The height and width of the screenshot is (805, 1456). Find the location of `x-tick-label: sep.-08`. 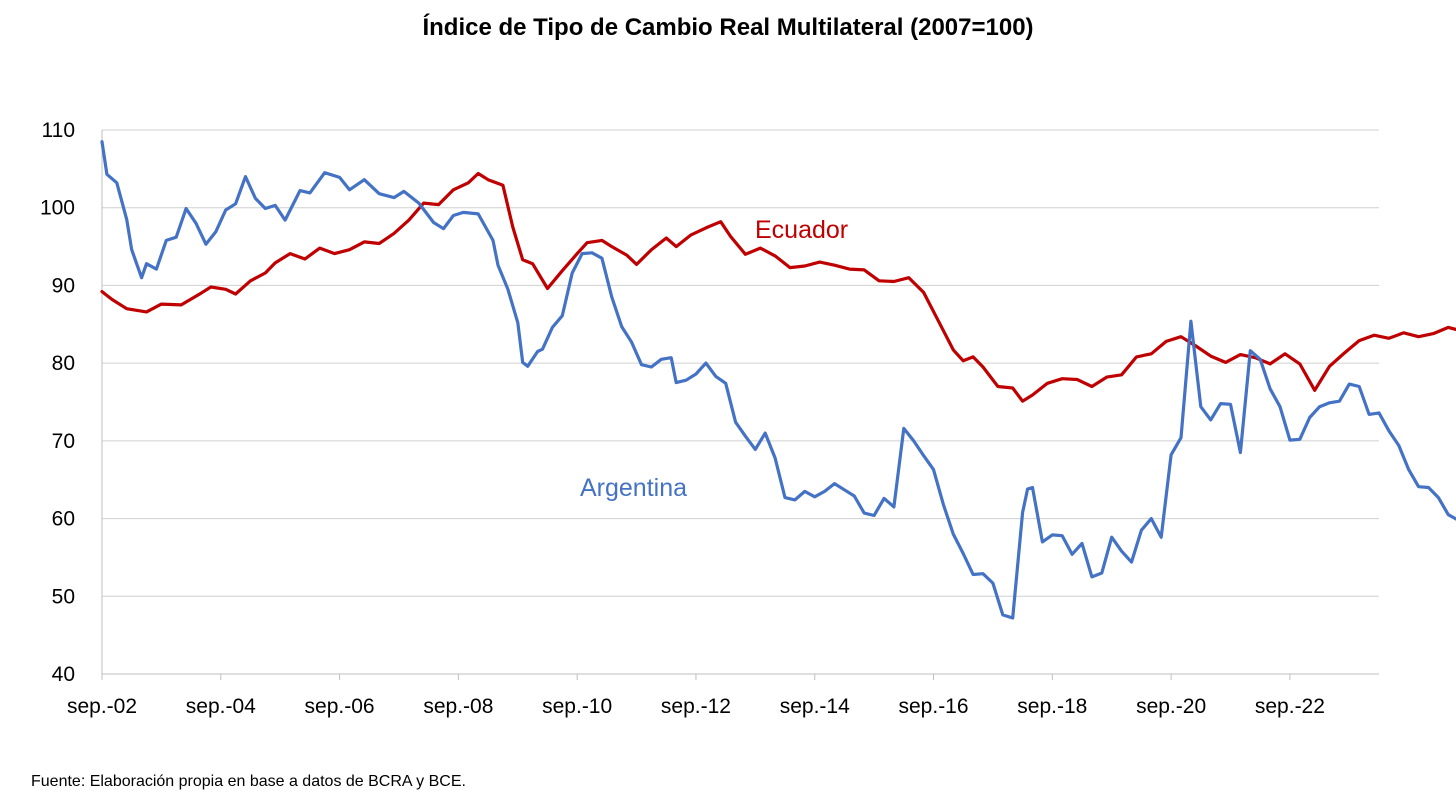

x-tick-label: sep.-08 is located at coordinates (458, 706).